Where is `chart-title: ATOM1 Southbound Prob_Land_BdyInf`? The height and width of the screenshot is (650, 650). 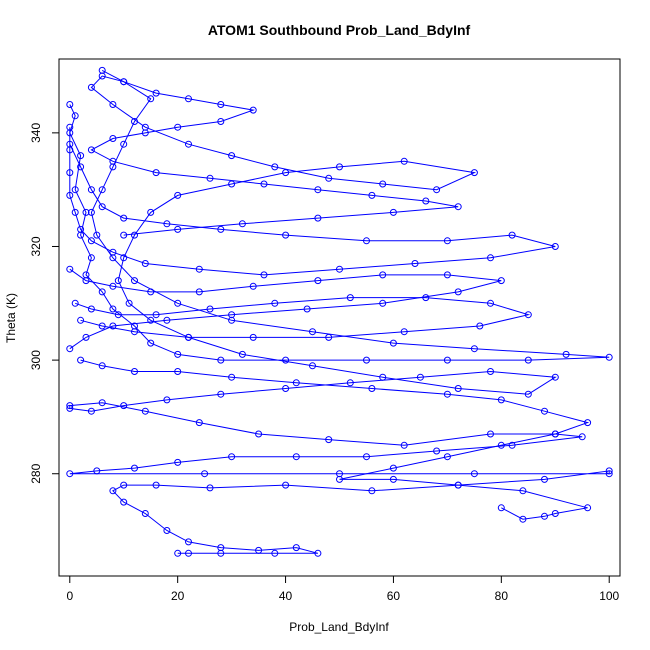
chart-title: ATOM1 Southbound Prob_Land_BdyInf is located at coordinates (339, 30).